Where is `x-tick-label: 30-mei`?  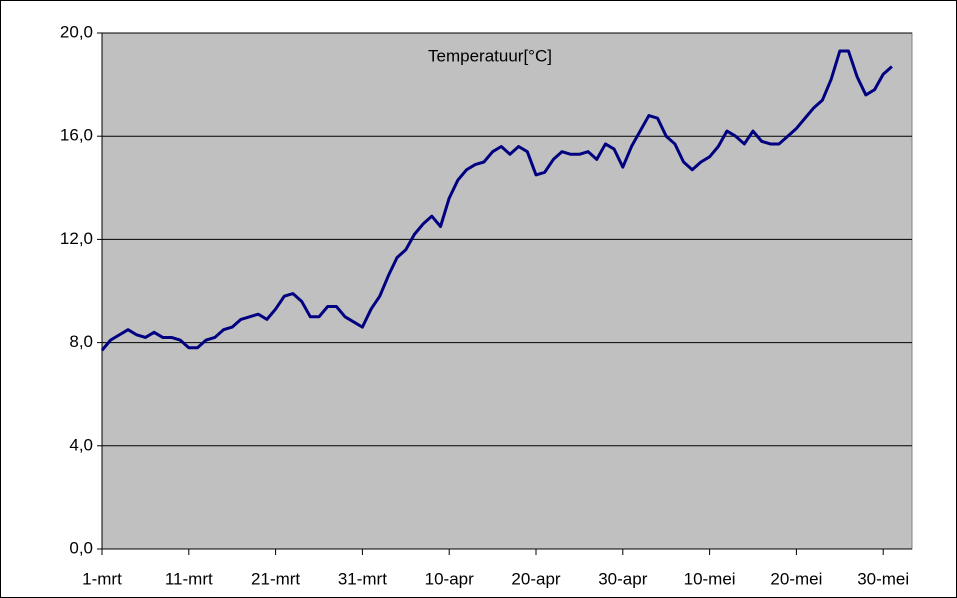 x-tick-label: 30-mei is located at coordinates (883, 578).